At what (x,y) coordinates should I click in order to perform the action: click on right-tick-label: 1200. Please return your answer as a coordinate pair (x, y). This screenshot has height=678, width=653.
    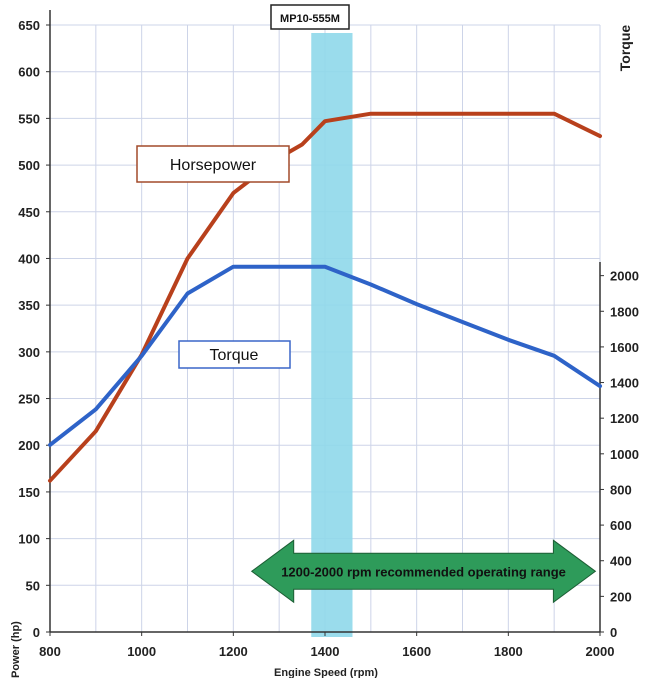
    Looking at the image, I should click on (624, 418).